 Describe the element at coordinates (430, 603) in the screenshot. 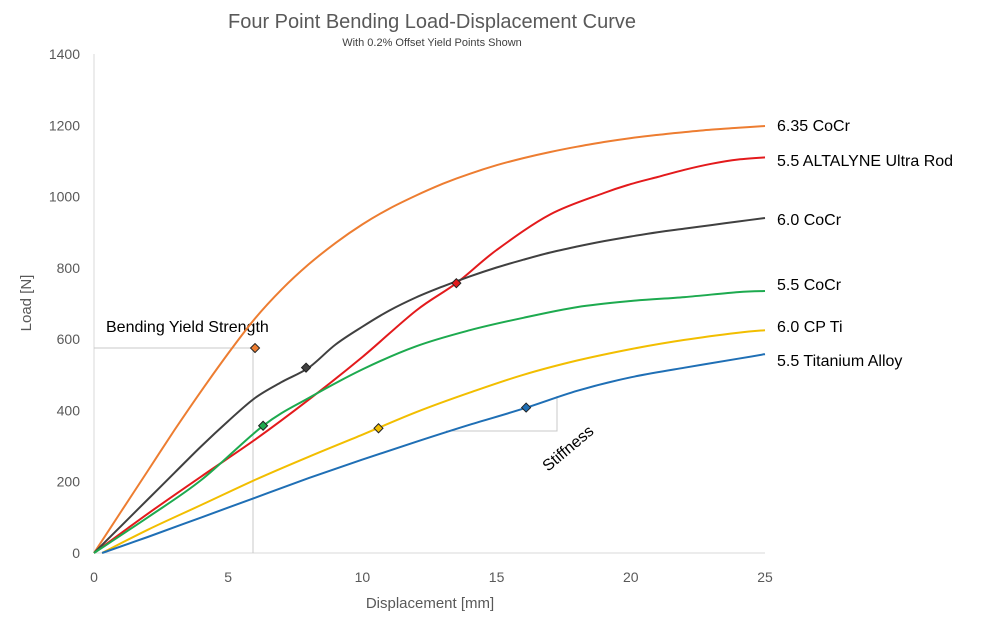

I see `x-axis-label: Displacement [mm]` at that location.